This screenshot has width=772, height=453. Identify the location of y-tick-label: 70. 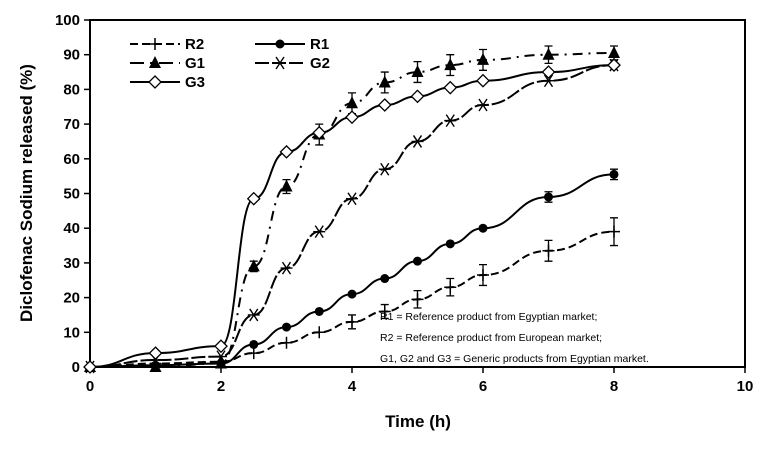
(71, 124).